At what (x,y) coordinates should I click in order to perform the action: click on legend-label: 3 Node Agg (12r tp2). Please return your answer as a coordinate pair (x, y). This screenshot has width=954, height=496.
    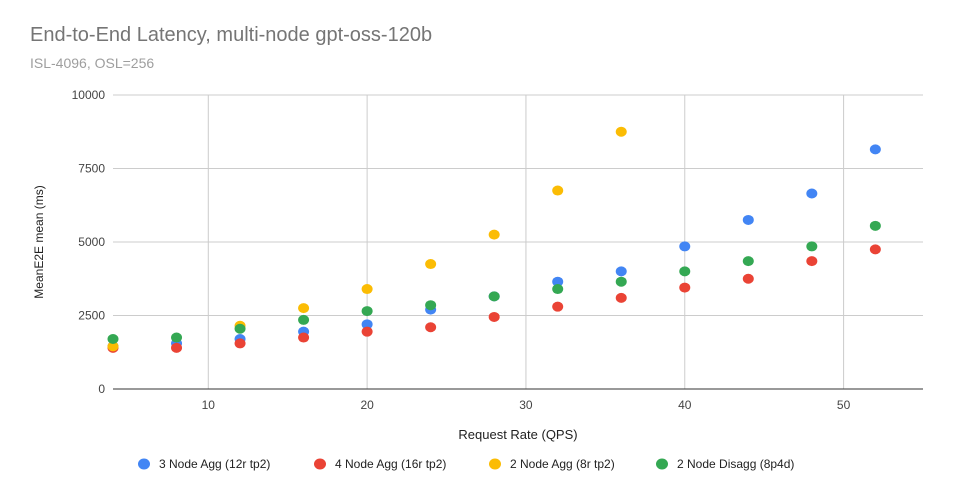
    Looking at the image, I should click on (214, 464).